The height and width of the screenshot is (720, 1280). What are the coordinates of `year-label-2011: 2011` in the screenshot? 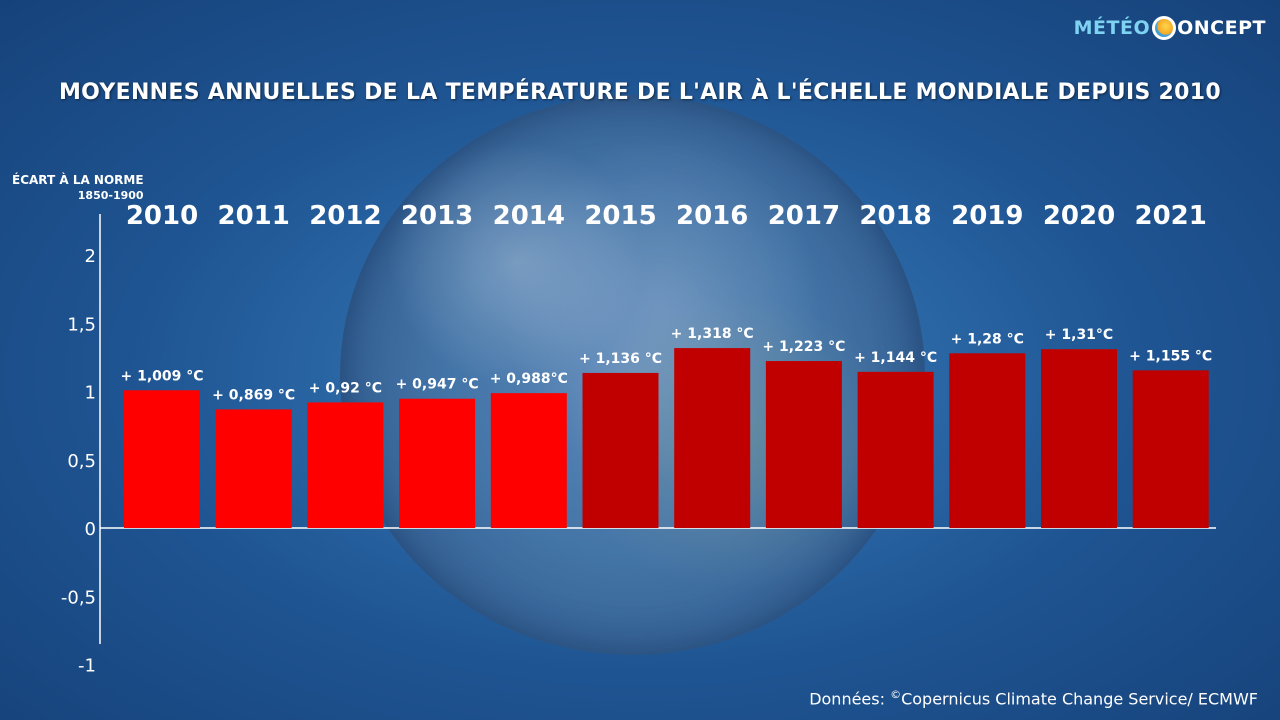 It's located at (254, 216).